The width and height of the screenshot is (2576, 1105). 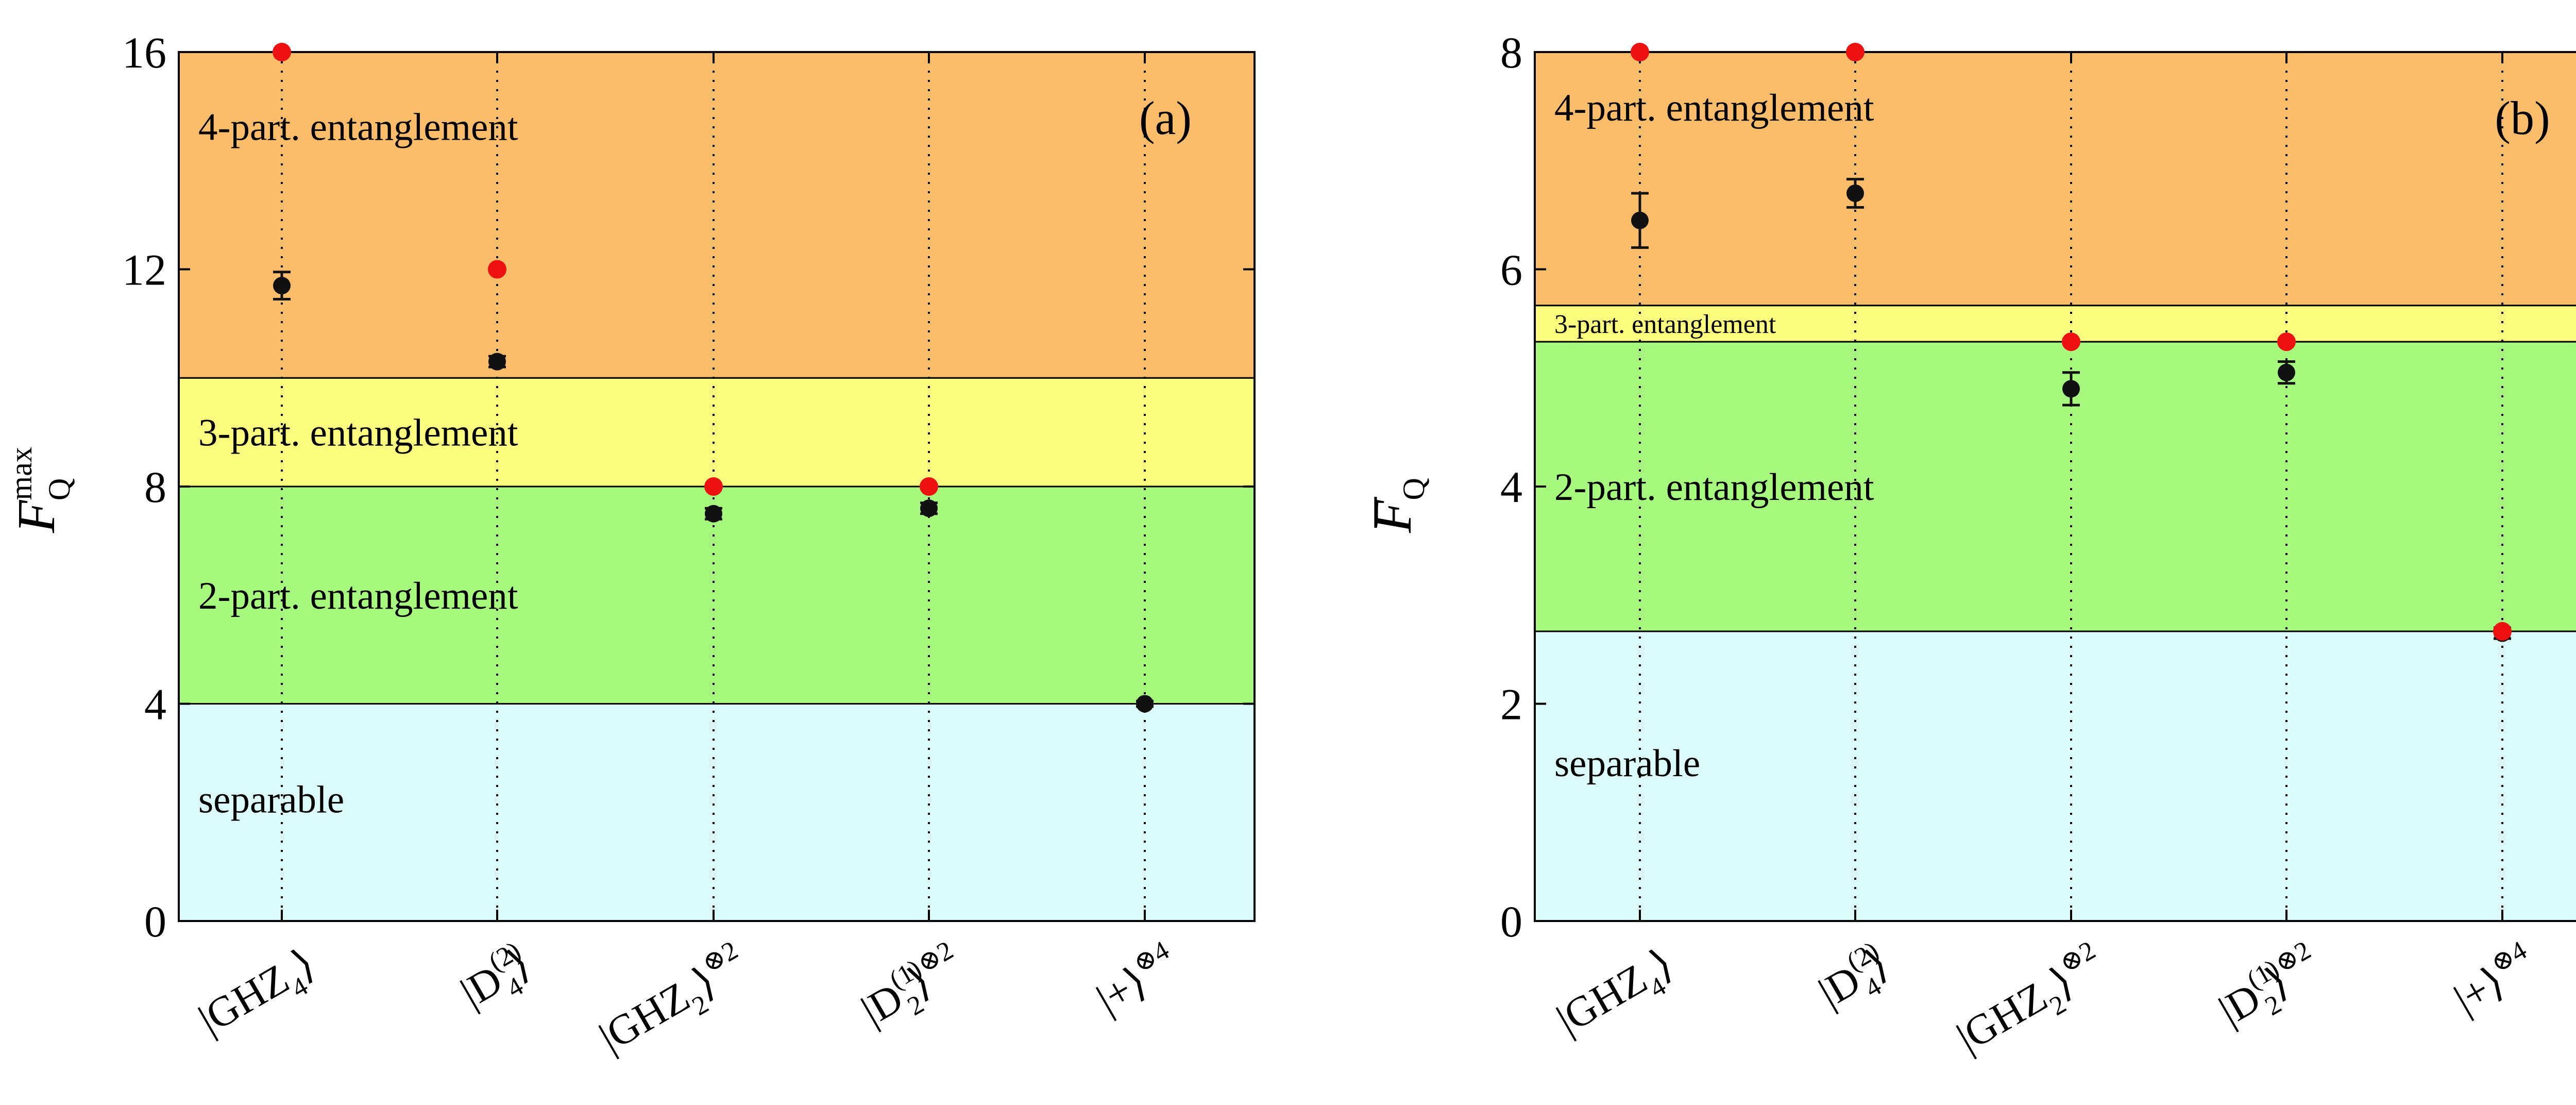 What do you see at coordinates (144, 52) in the screenshot?
I see `y-tick-label: 16` at bounding box center [144, 52].